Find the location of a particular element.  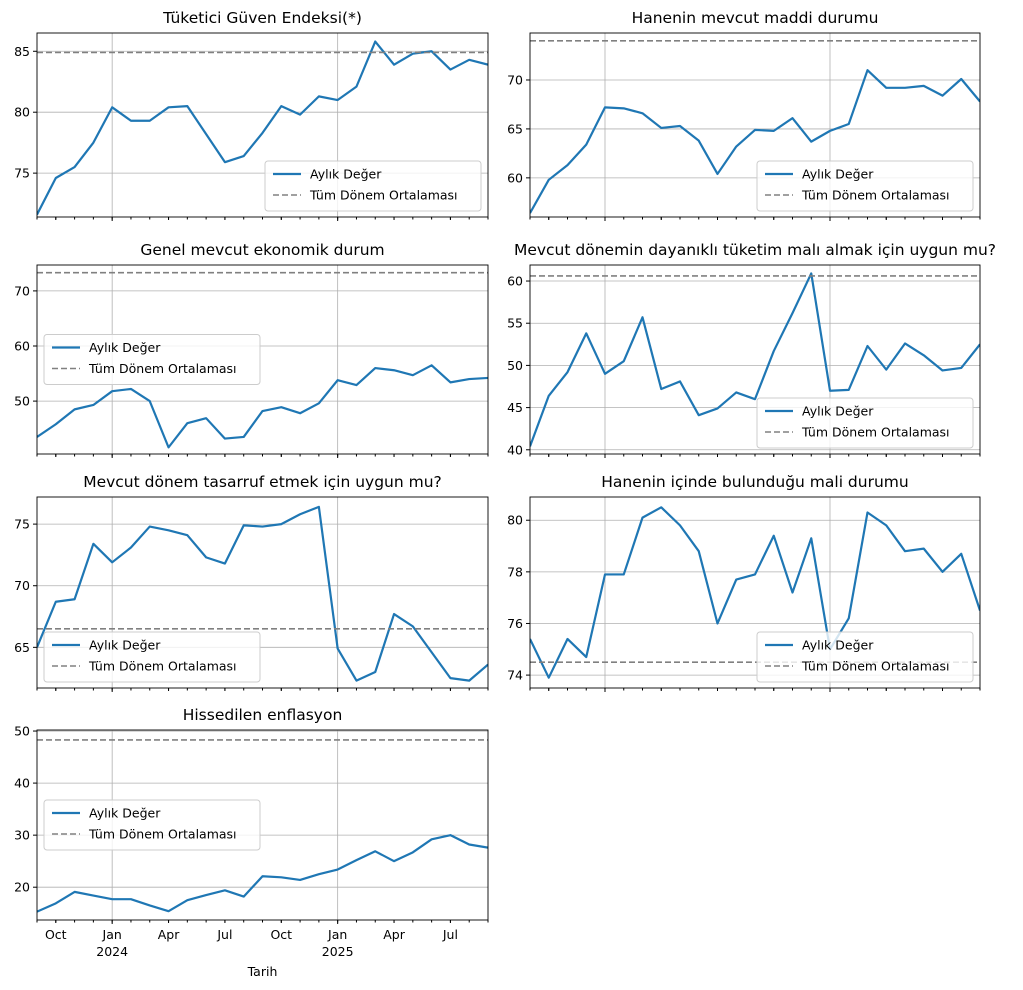

chart-title: Hanenin mevcut maddi durumu is located at coordinates (755, 18).